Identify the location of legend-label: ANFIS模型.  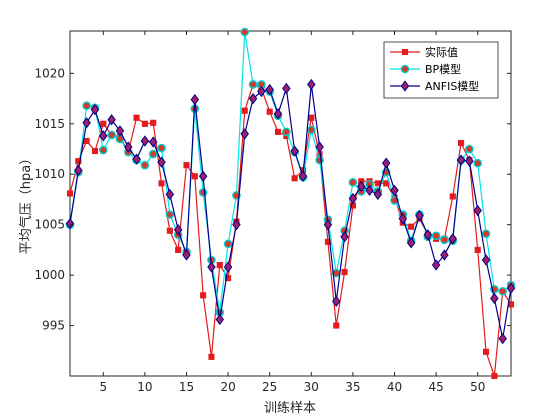
(452, 86).